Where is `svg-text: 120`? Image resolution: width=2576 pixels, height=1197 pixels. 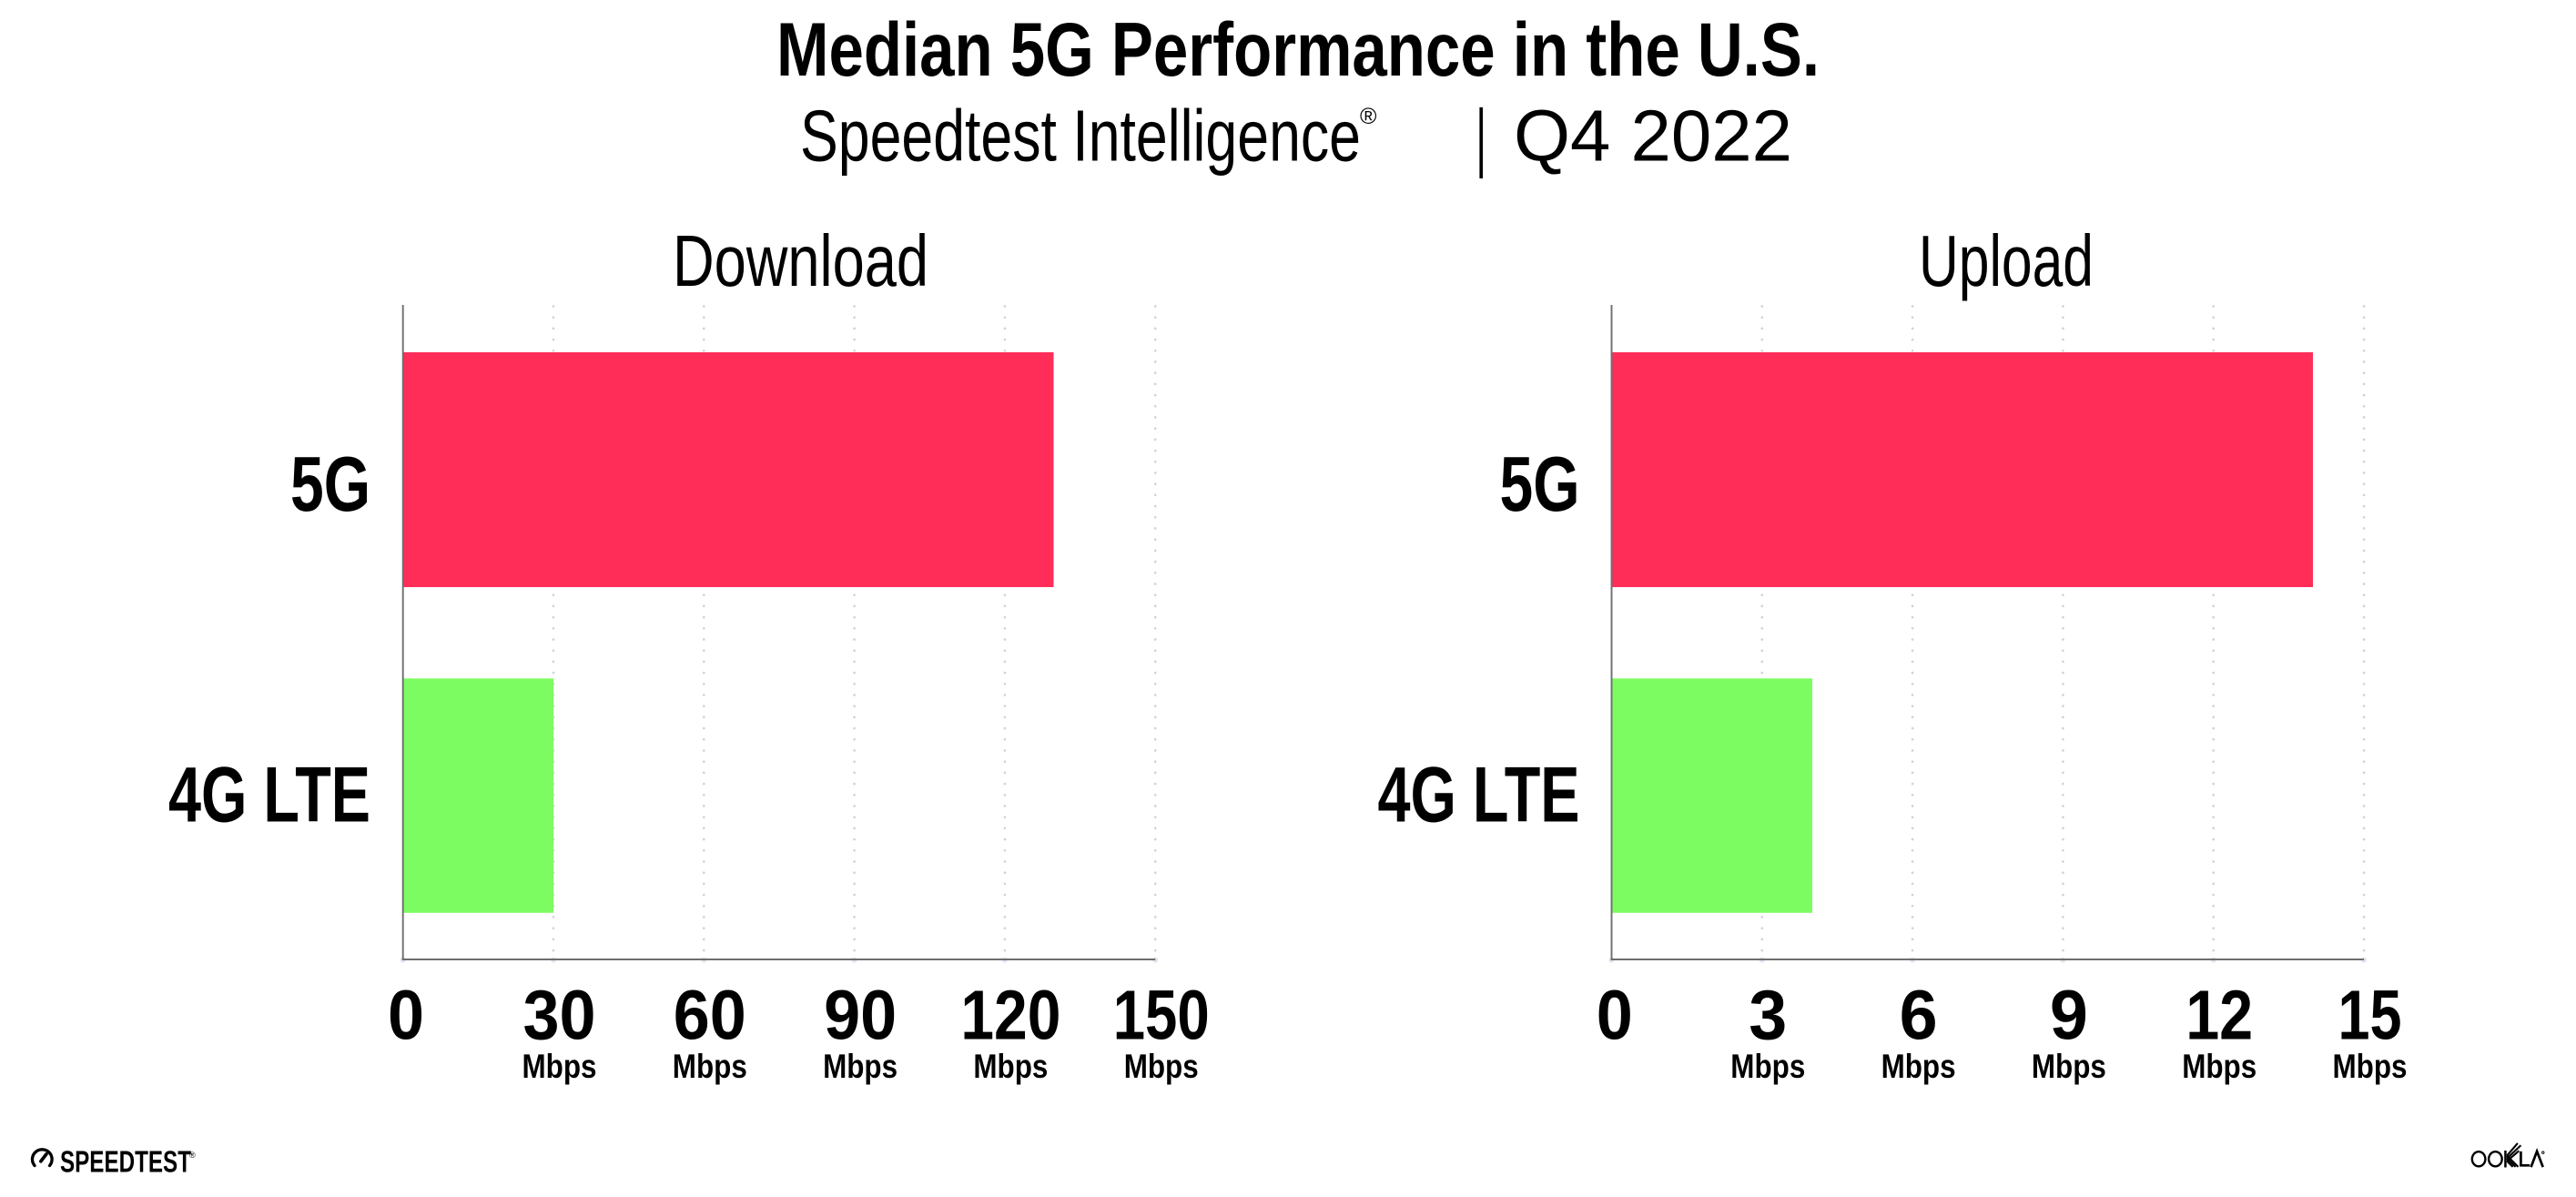
svg-text: 120 is located at coordinates (1010, 1016).